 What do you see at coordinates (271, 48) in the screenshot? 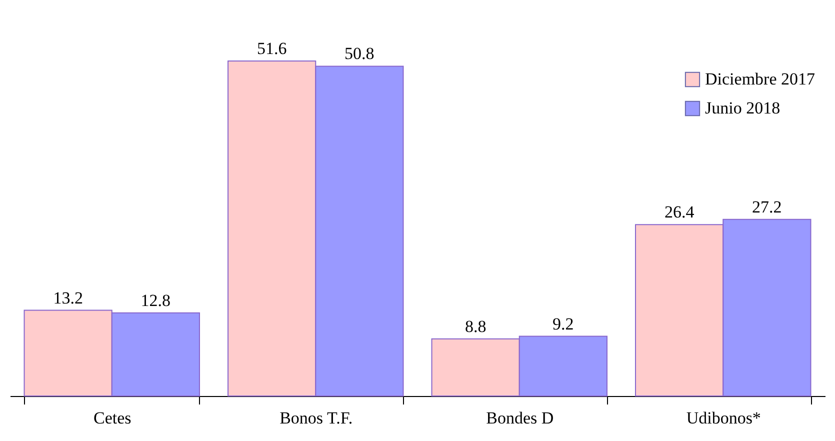
I see `data-label: 51.6` at bounding box center [271, 48].